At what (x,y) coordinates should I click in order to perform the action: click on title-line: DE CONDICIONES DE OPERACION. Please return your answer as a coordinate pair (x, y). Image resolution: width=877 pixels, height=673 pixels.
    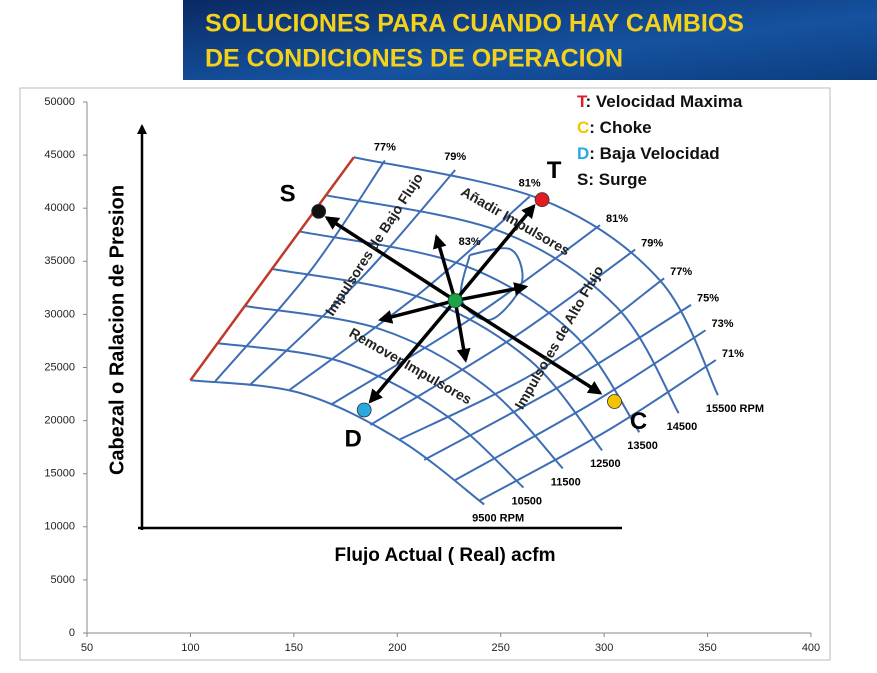
    Looking at the image, I should click on (414, 59).